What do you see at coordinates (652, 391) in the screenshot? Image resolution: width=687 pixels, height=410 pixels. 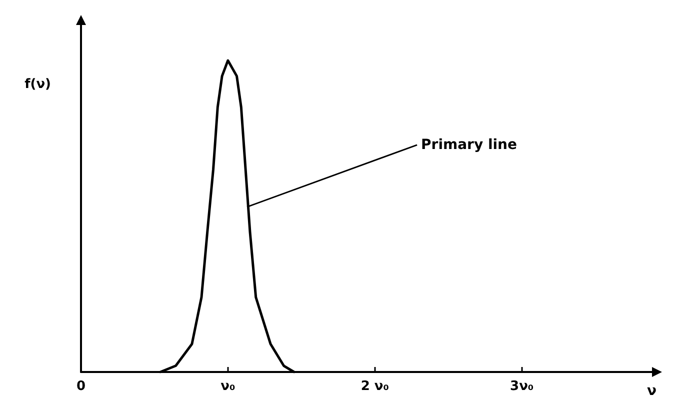 I see `x-axis-title: ν` at bounding box center [652, 391].